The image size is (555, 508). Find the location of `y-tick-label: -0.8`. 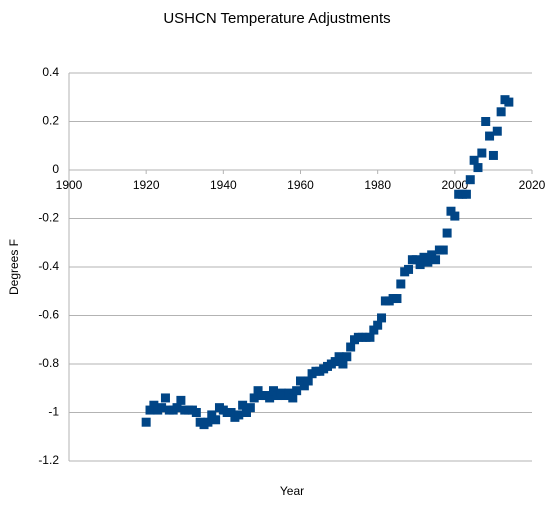

y-tick-label: -0.8 is located at coordinates (48, 363).